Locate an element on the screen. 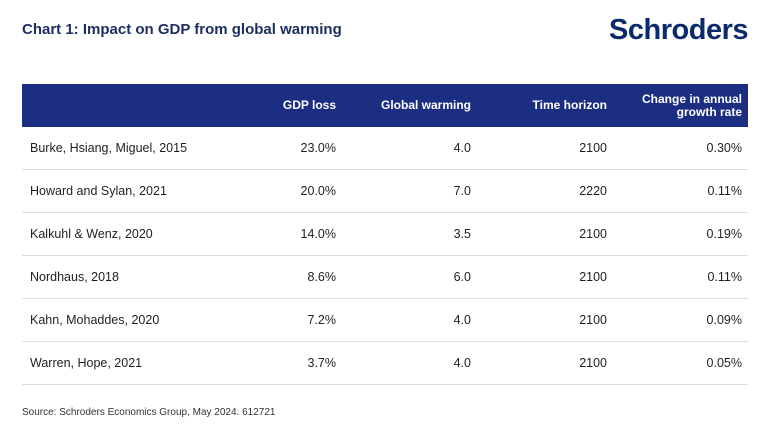  cell-study: Kahn, Mohaddes, 2020 is located at coordinates (140, 320).